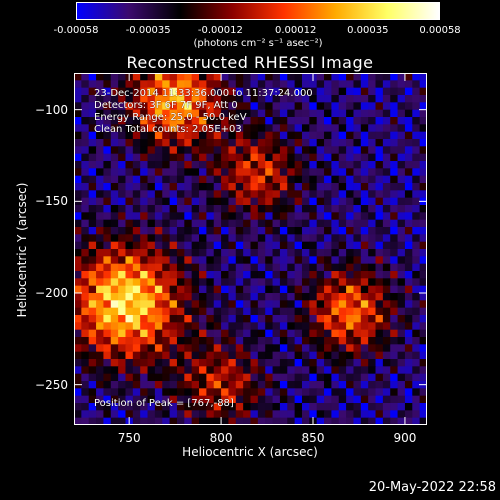 Image resolution: width=500 pixels, height=500 pixels. Describe the element at coordinates (148, 30) in the screenshot. I see `colorbar-tick-label: -0.00035` at that location.